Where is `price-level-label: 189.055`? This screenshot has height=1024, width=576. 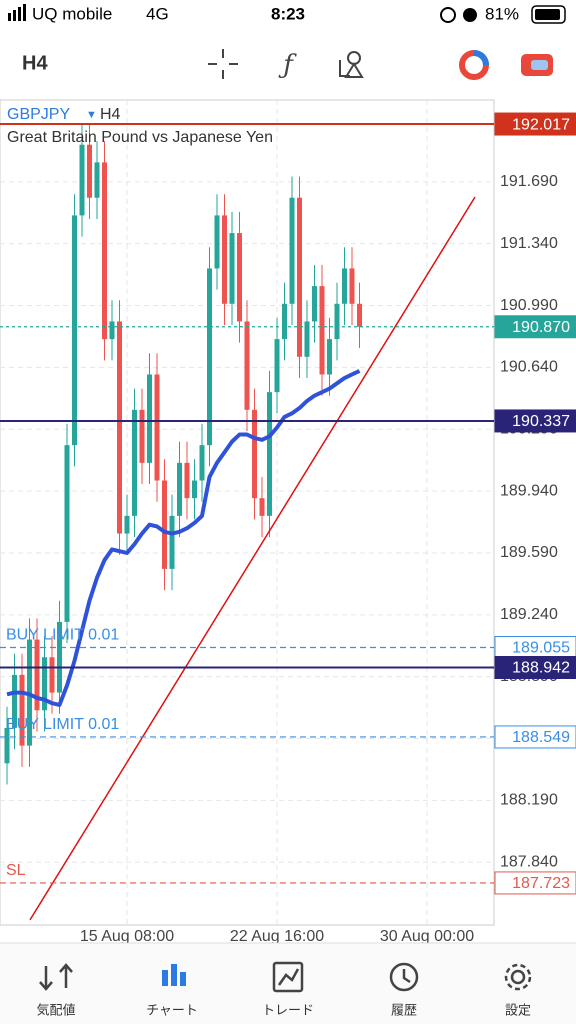 price-level-label: 189.055 is located at coordinates (541, 648).